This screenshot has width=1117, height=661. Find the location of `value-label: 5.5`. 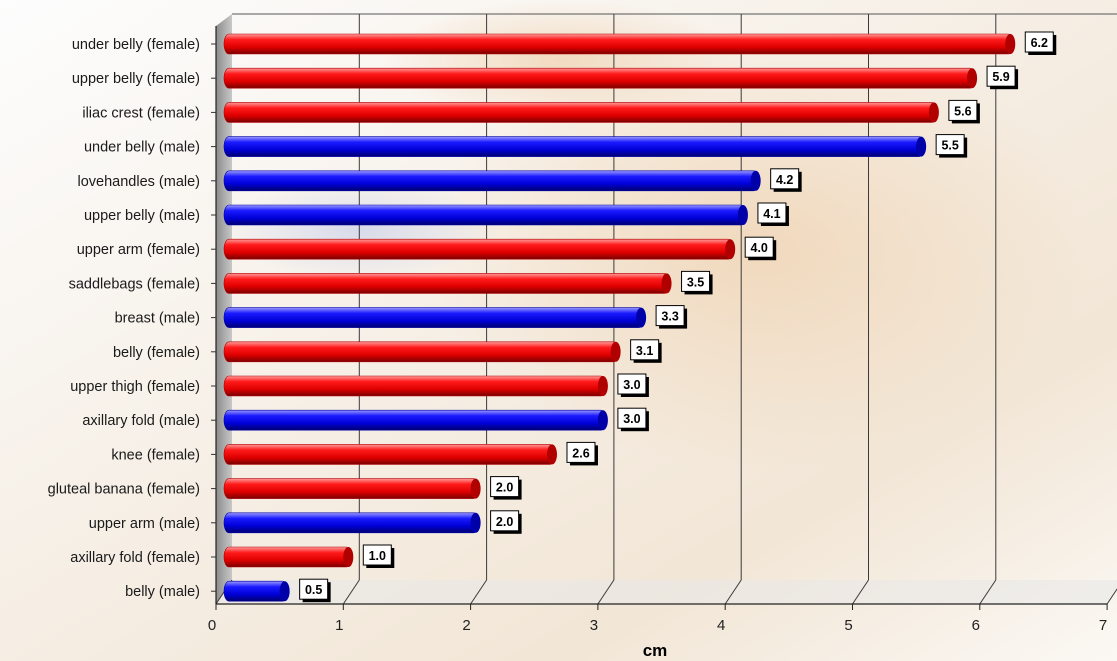

value-label: 5.5 is located at coordinates (949, 146).